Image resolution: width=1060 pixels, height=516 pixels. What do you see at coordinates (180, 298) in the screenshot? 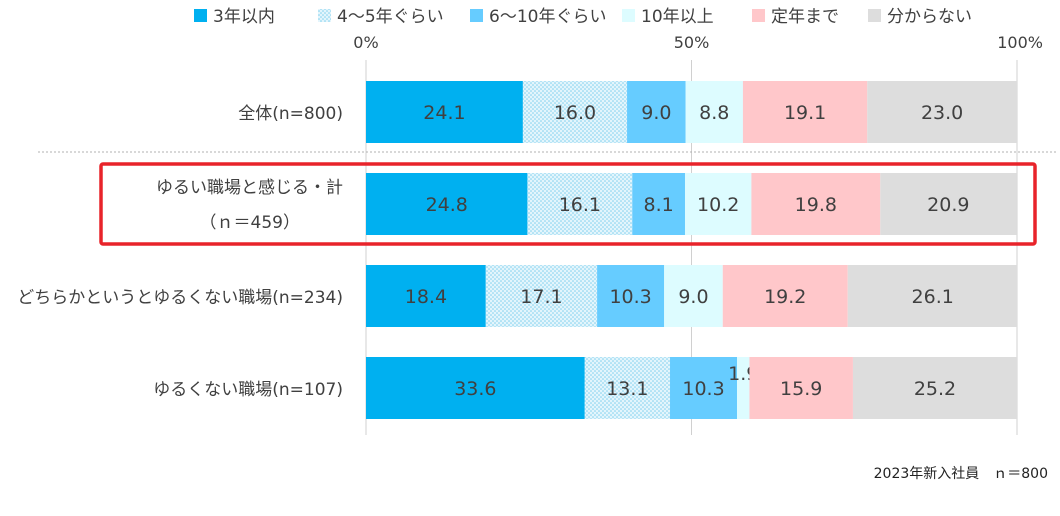
I see `category-label: どちらかというとゆるくない職場(n=234)` at bounding box center [180, 298].